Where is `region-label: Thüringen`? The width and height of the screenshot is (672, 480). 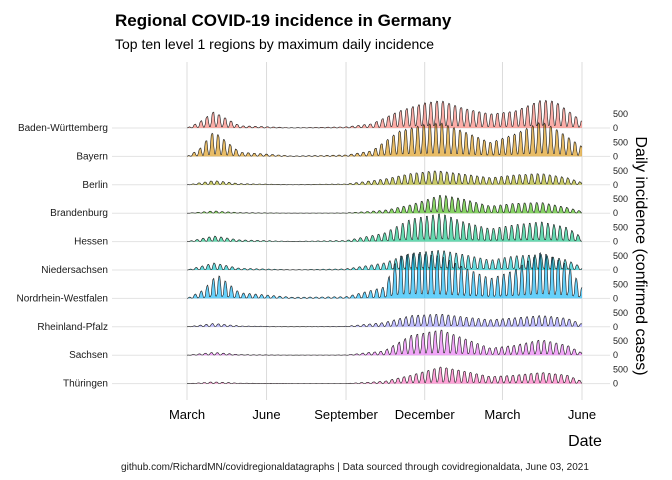 region-label: Thüringen is located at coordinates (85, 384).